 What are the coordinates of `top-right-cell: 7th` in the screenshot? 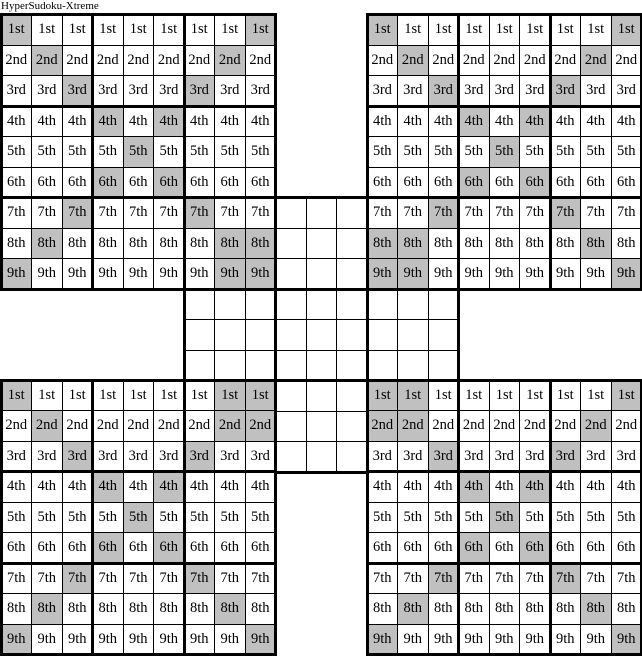 It's located at (596, 213).